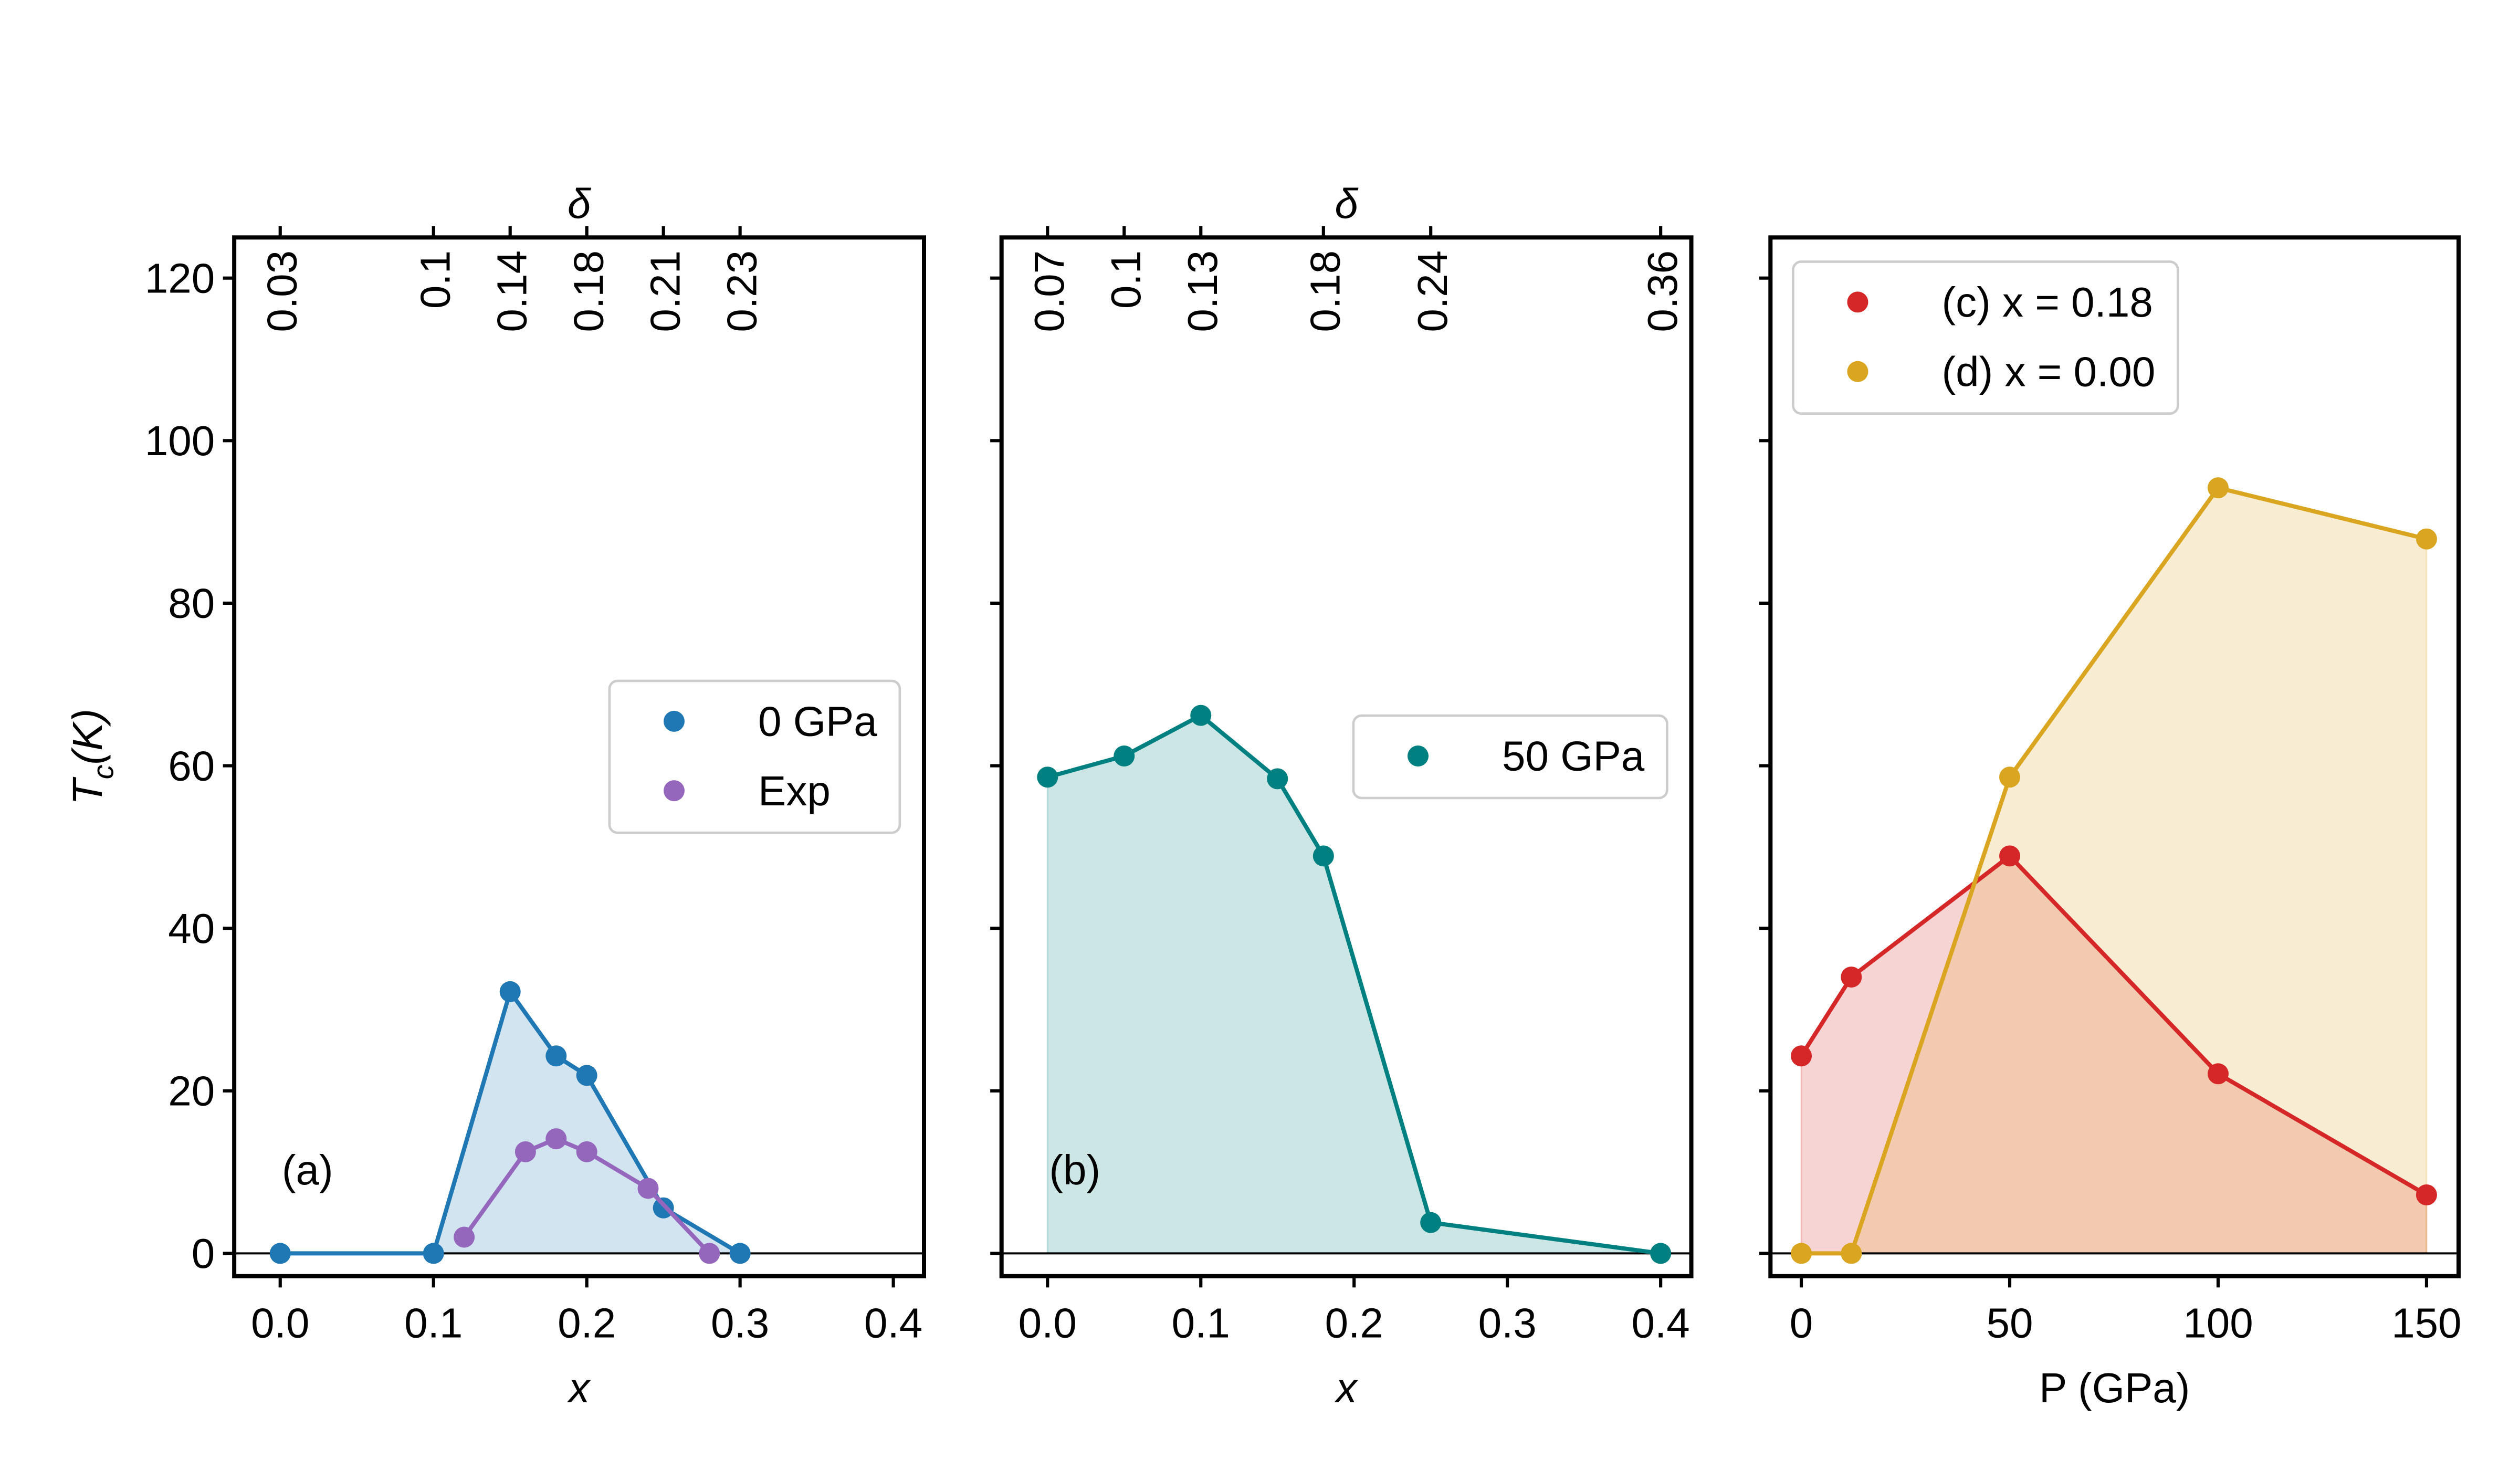 The image size is (2520, 1470). I want to click on series-line, so click(586, 1195).